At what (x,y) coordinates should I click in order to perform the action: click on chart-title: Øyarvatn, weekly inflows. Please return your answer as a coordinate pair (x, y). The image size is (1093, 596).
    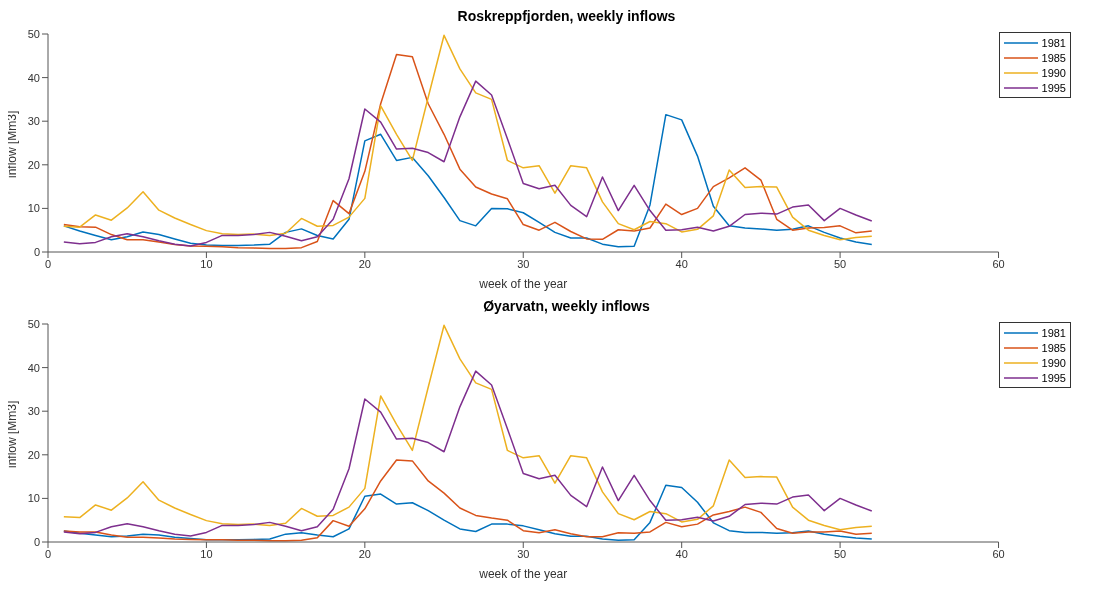
    Looking at the image, I should click on (566, 306).